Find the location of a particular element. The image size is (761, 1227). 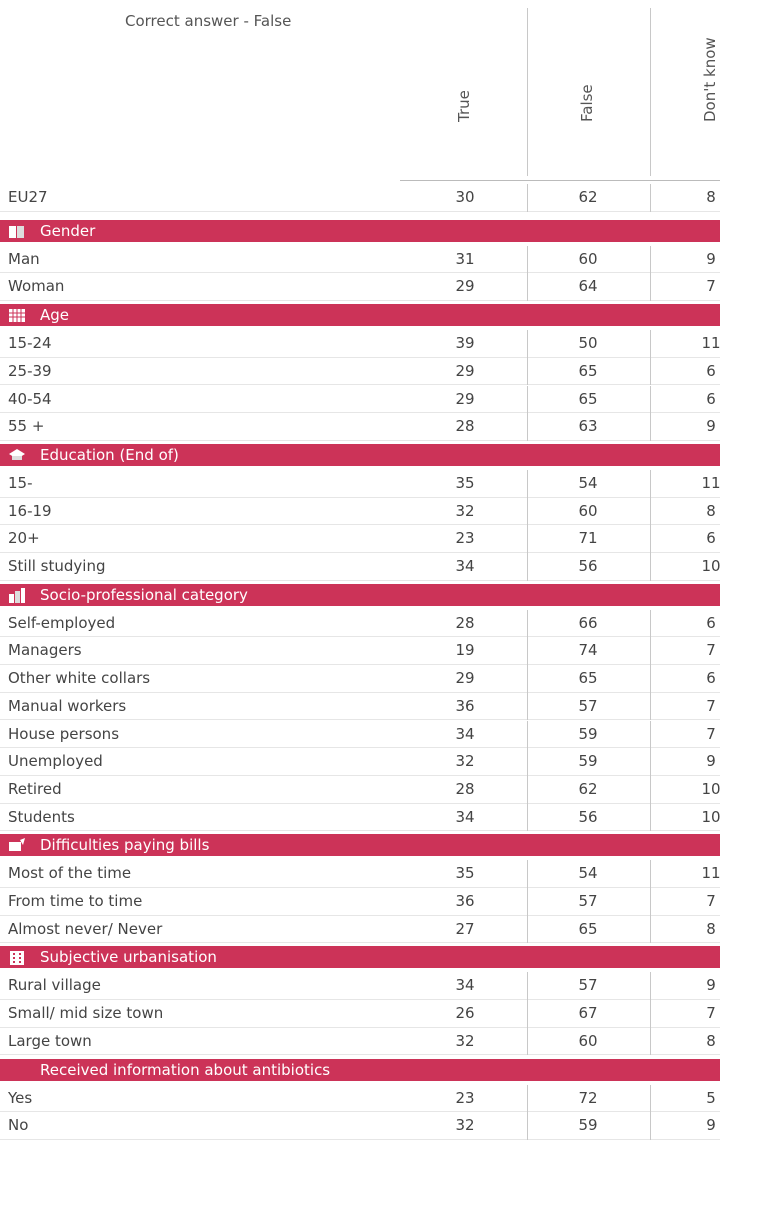

row-label: 55 + is located at coordinates (26, 426).